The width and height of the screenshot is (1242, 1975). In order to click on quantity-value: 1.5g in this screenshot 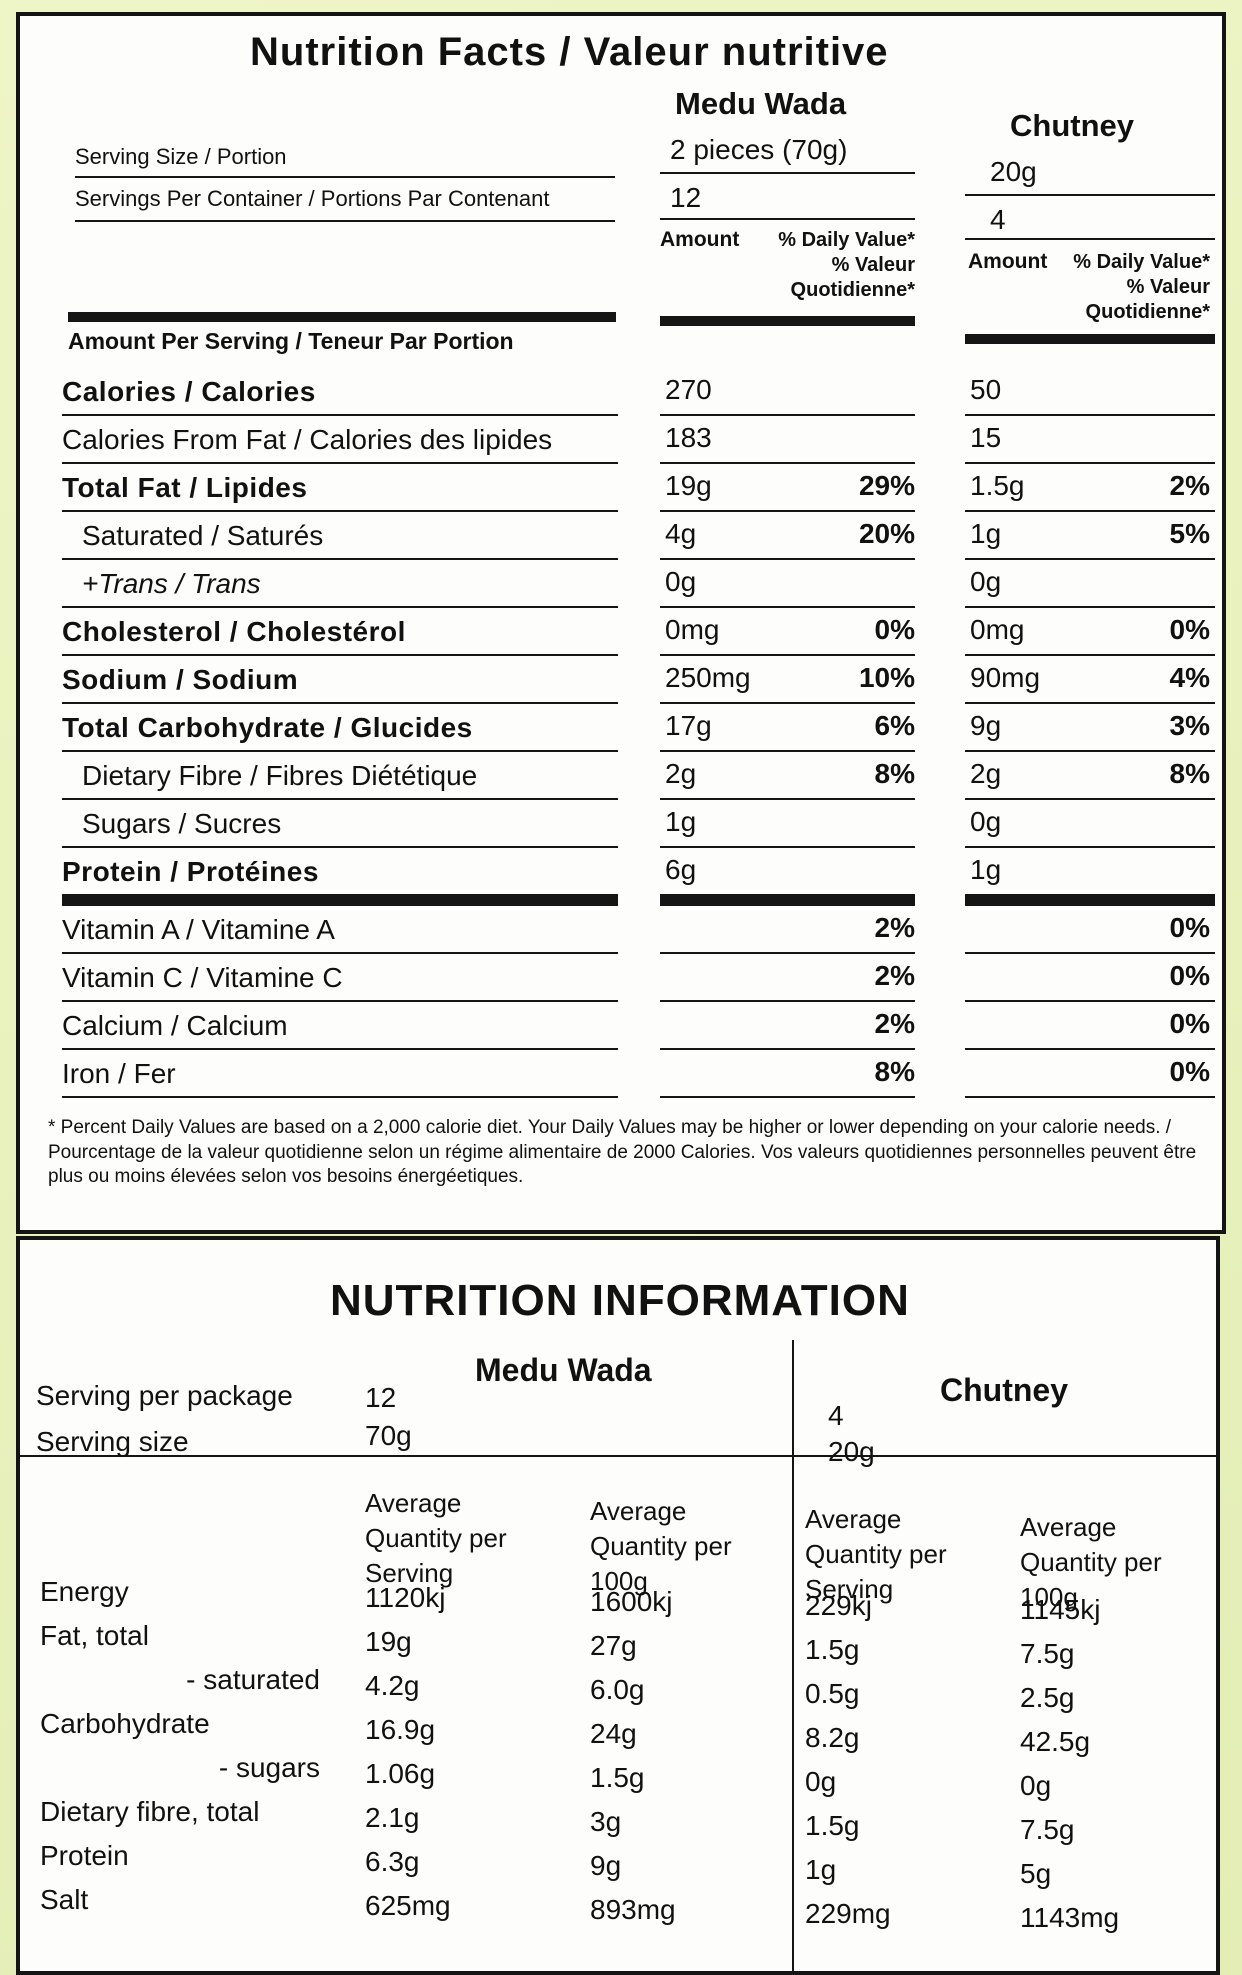, I will do `click(617, 1777)`.